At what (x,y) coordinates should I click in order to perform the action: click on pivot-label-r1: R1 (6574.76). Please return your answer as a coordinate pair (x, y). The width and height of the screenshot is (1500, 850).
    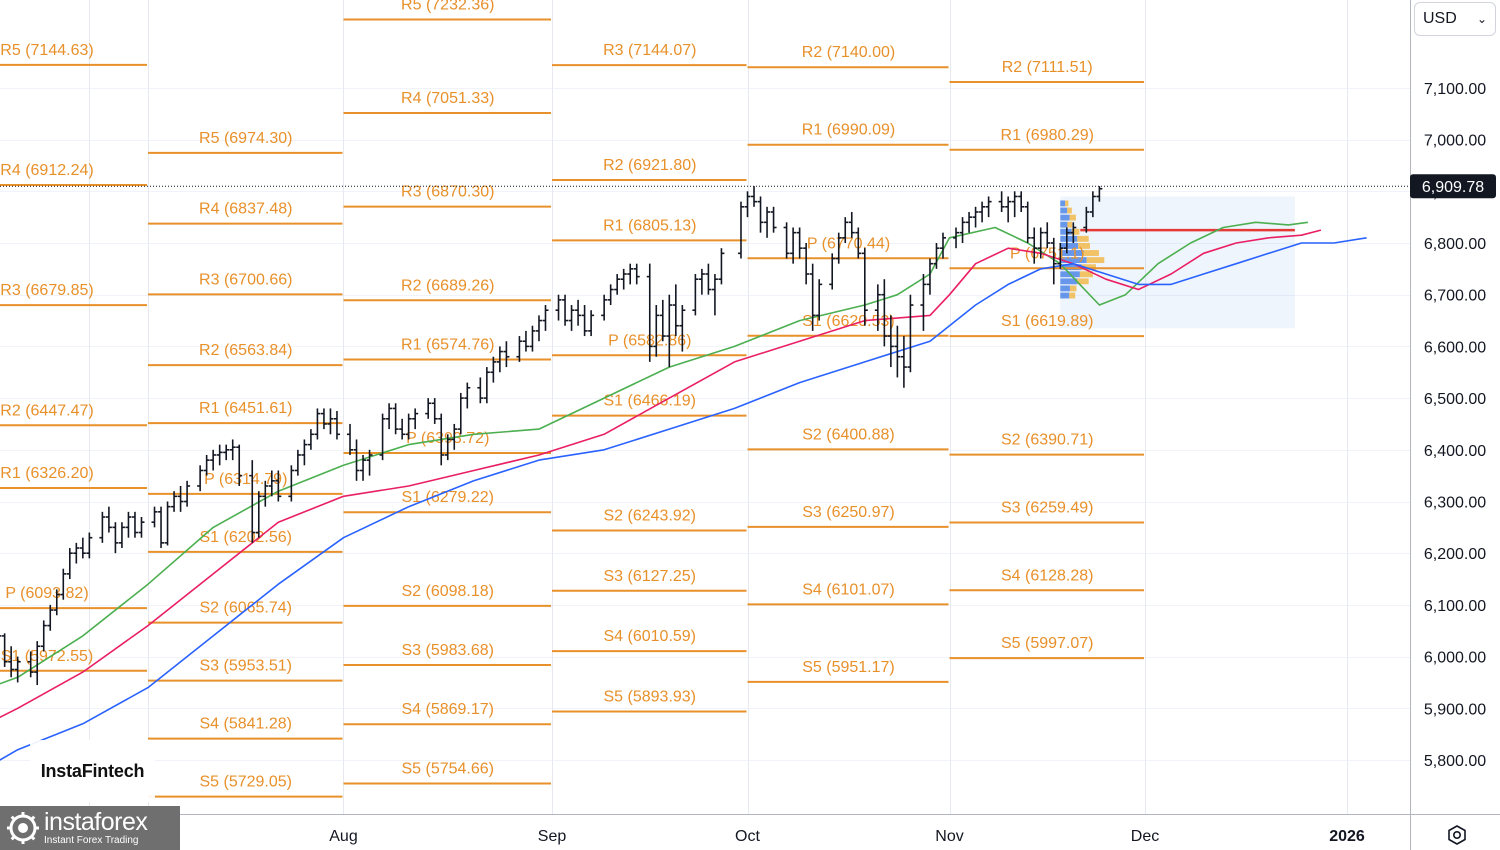
    Looking at the image, I should click on (447, 344).